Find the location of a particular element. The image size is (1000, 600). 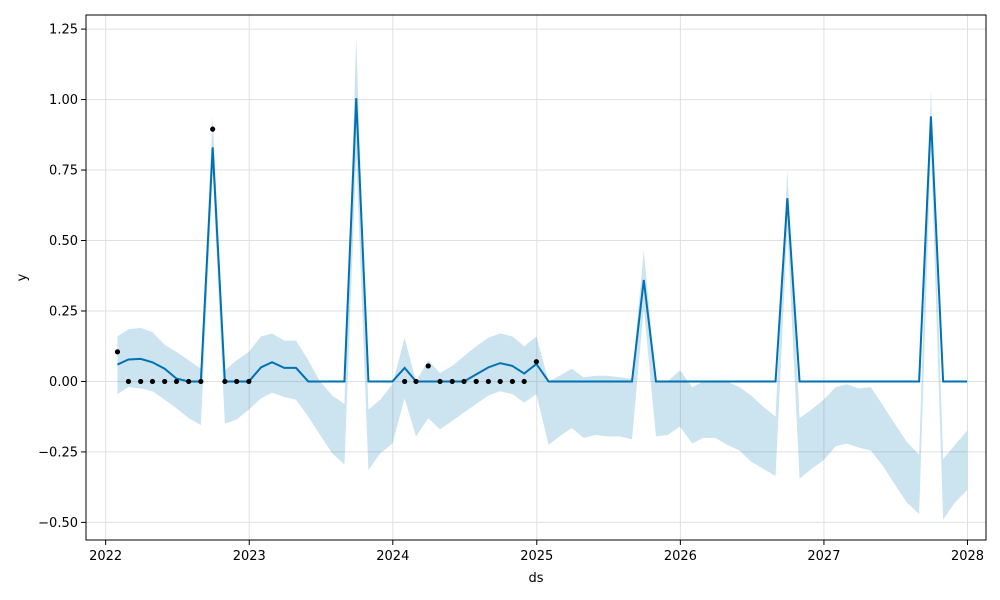

y-tick-label: 0.75 is located at coordinates (63, 171).